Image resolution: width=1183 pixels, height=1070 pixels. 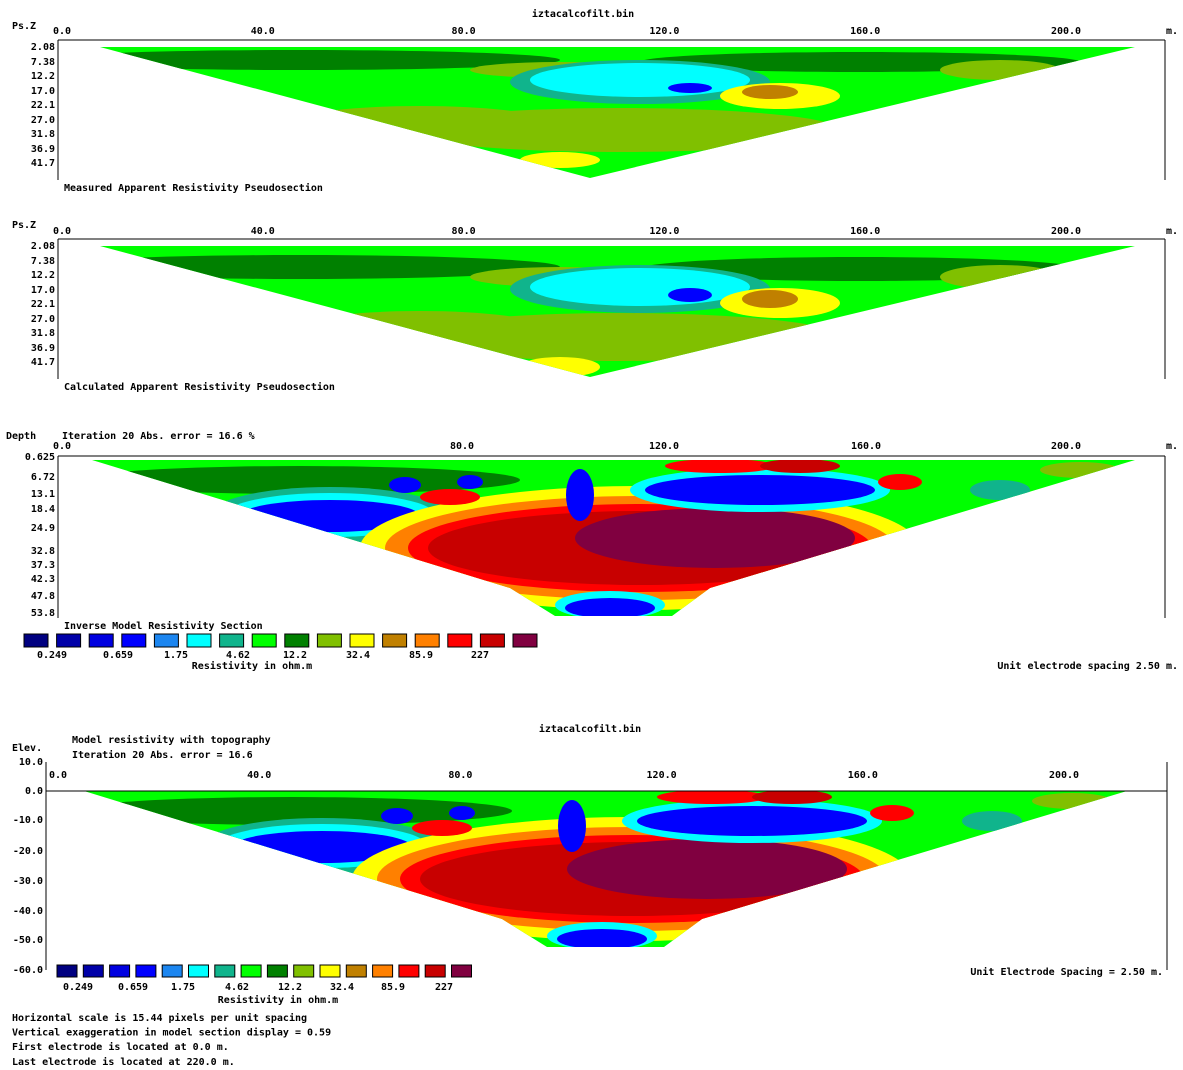 I want to click on y-tick-label: 12.2, so click(x=43, y=76).